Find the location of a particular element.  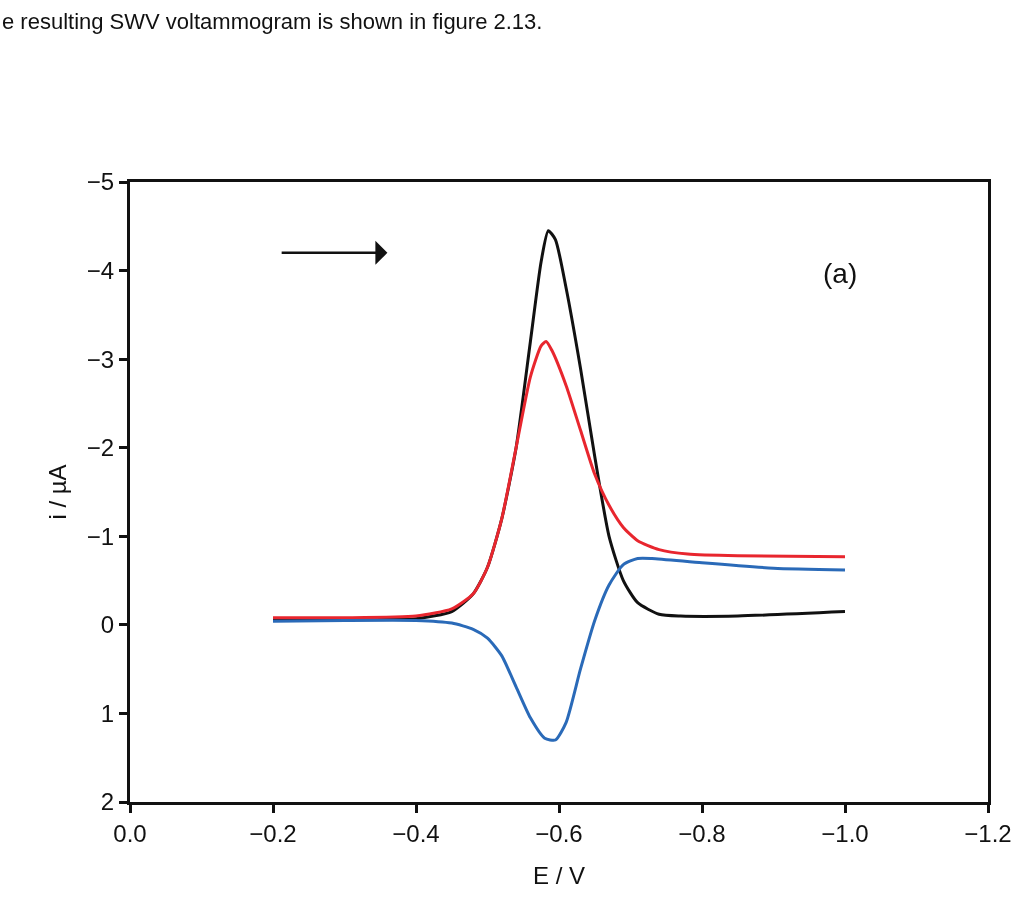

y-tick-label: −4 is located at coordinates (100, 270).